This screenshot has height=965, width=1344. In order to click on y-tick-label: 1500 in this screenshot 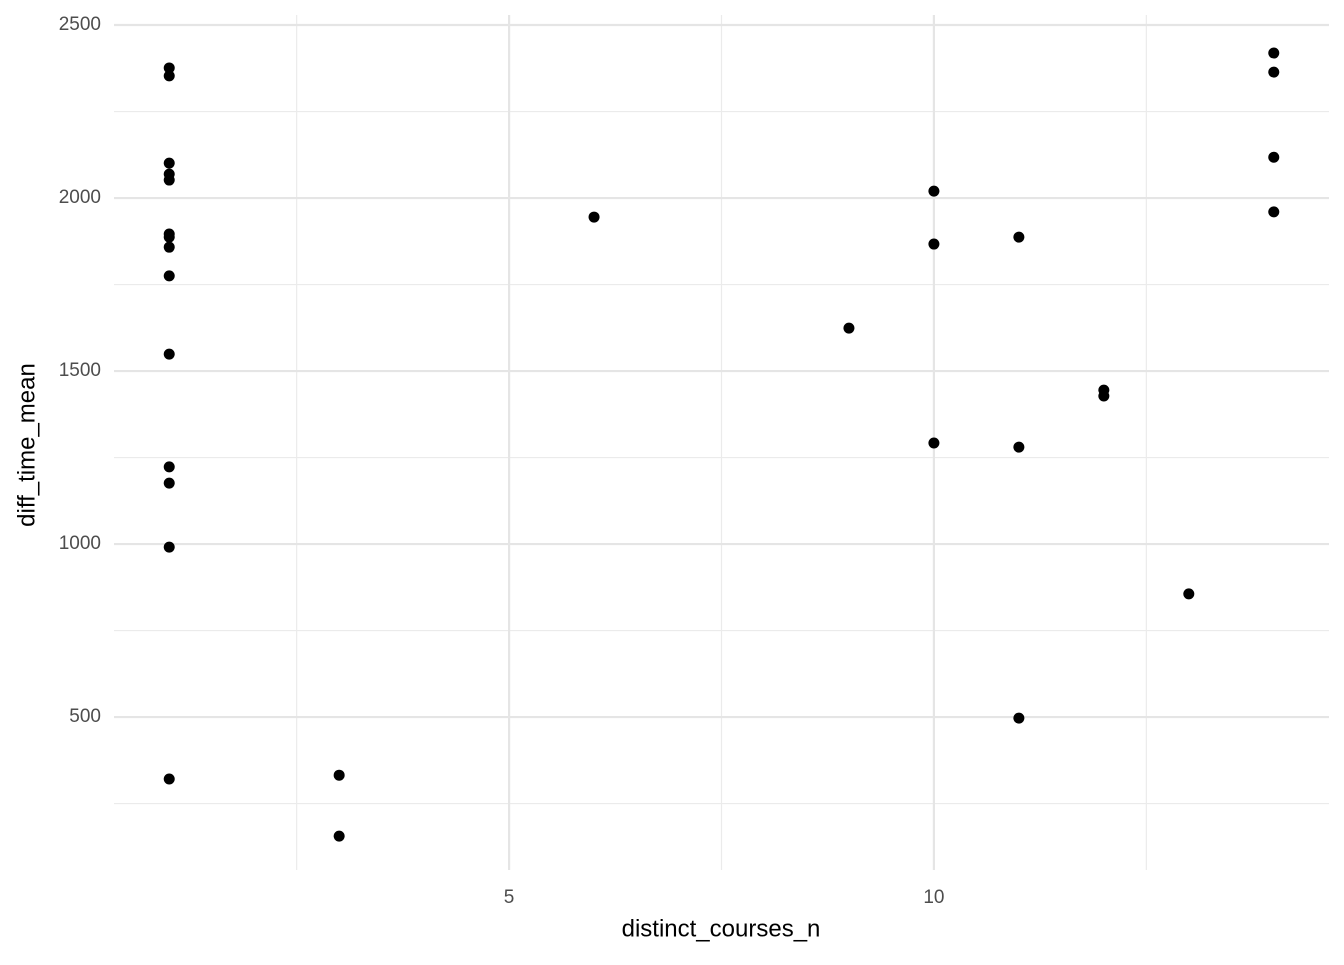, I will do `click(80, 370)`.